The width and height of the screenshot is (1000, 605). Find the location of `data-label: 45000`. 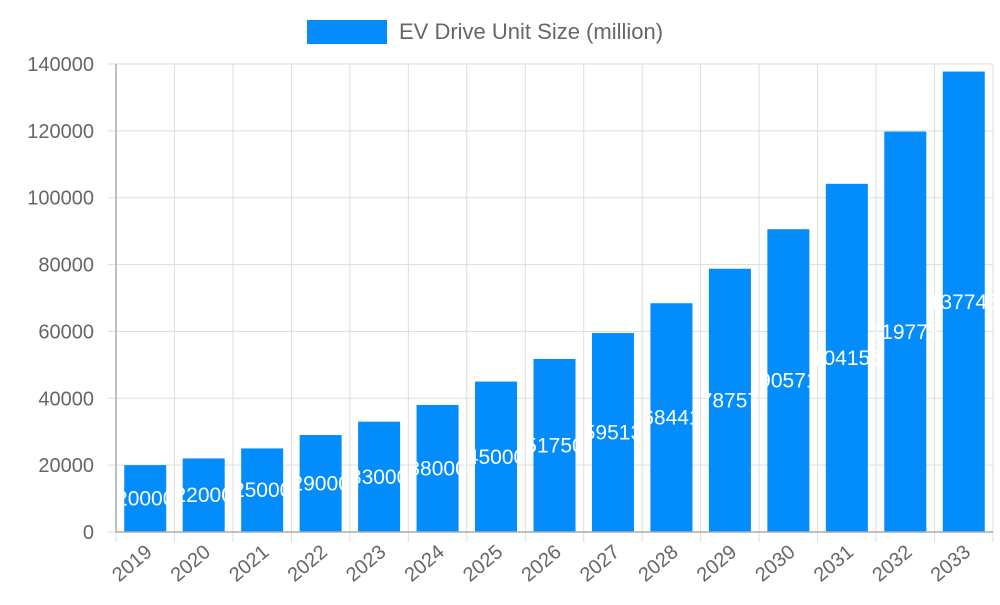

data-label: 45000 is located at coordinates (496, 457).